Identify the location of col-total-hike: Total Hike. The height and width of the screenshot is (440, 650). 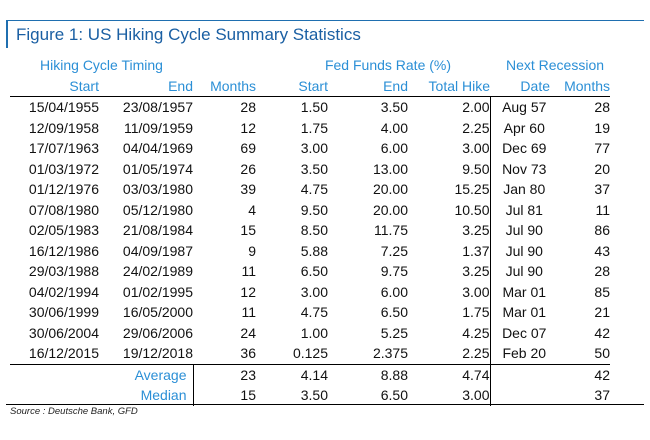
(449, 86).